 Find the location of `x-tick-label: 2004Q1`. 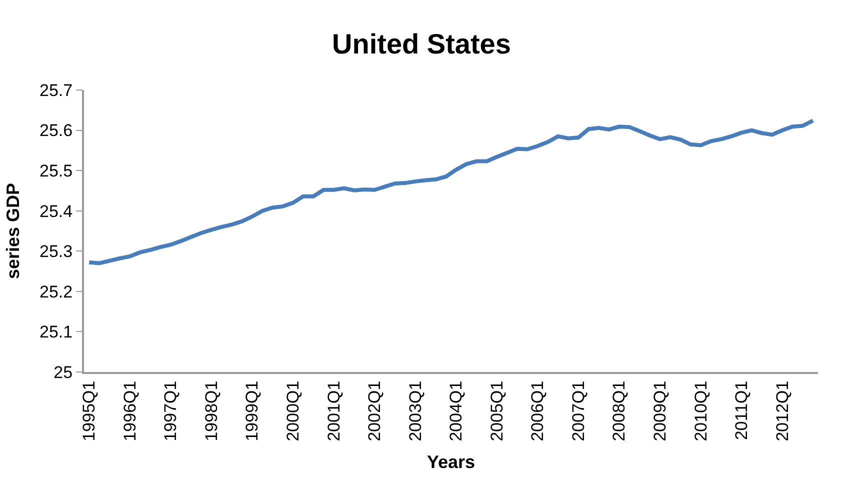

x-tick-label: 2004Q1 is located at coordinates (456, 411).